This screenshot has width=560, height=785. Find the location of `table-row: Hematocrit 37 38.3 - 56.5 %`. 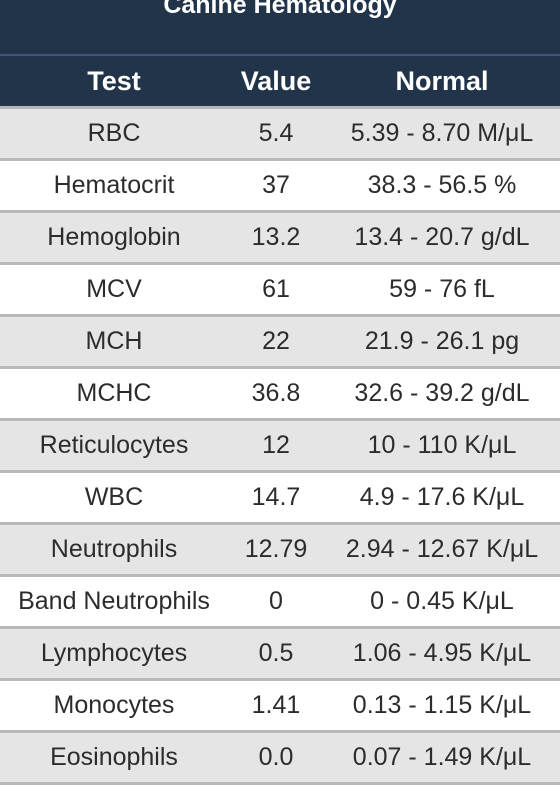

table-row: Hematocrit 37 38.3 - 56.5 % is located at coordinates (280, 187).